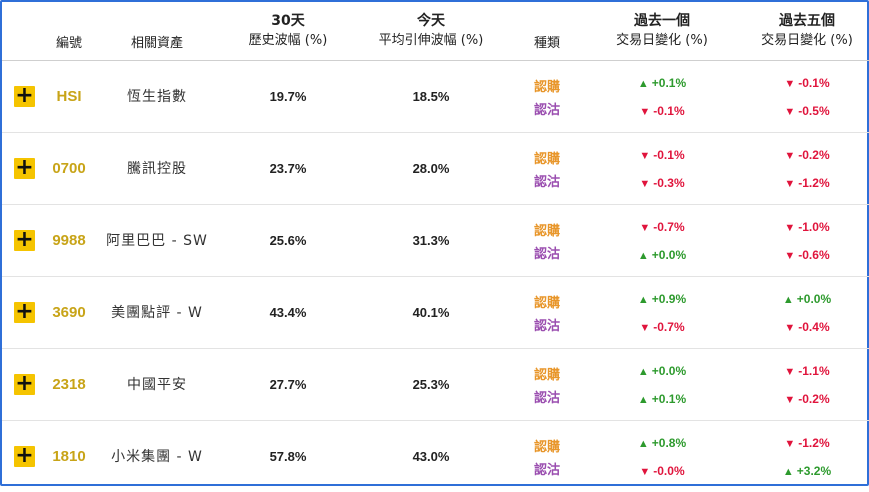 The height and width of the screenshot is (492, 869). What do you see at coordinates (547, 31) in the screenshot?
I see `header-type: 種類` at bounding box center [547, 31].